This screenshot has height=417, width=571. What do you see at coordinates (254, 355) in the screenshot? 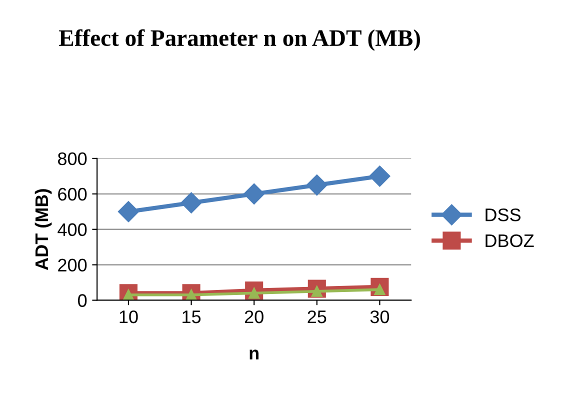
I see `x-axis-title: n` at bounding box center [254, 355].